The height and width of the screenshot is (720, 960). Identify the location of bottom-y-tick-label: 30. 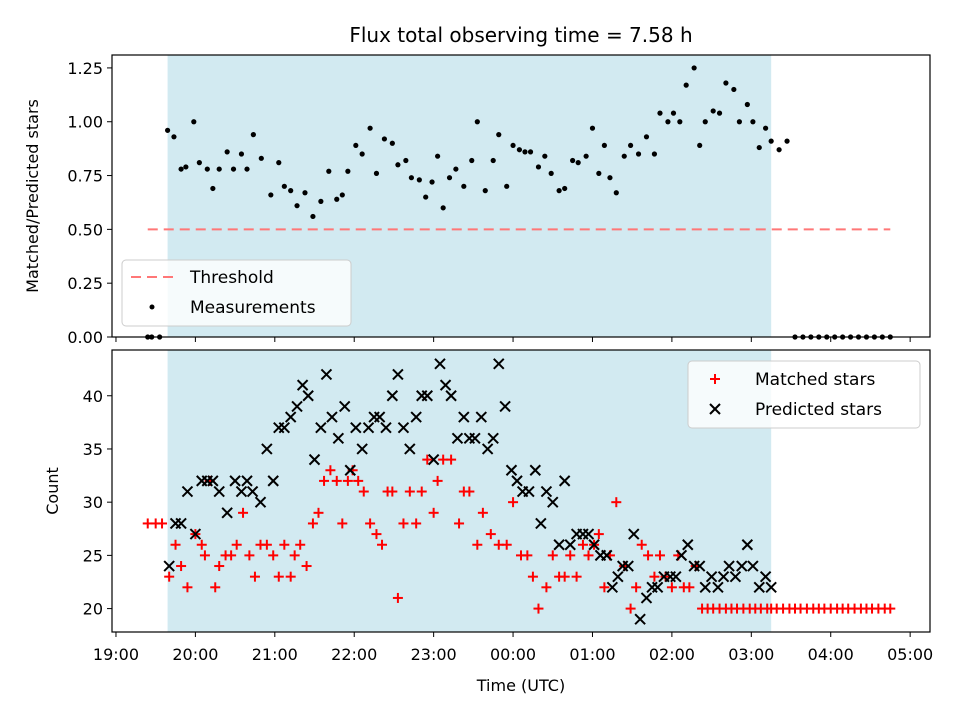
(93, 502).